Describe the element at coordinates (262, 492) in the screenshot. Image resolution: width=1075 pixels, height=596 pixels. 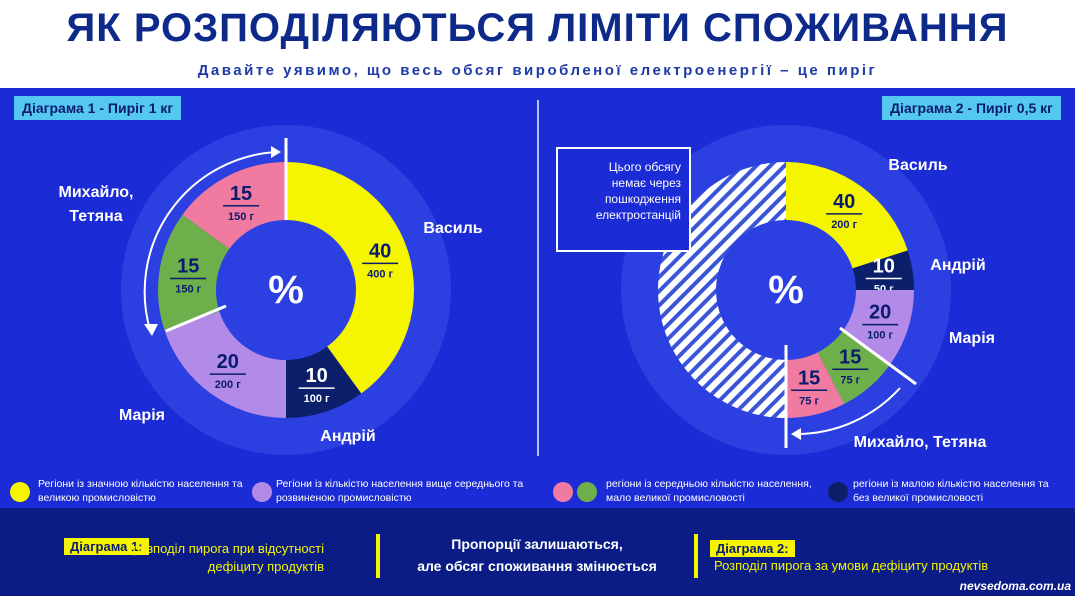
I see `legend-dot-purple` at that location.